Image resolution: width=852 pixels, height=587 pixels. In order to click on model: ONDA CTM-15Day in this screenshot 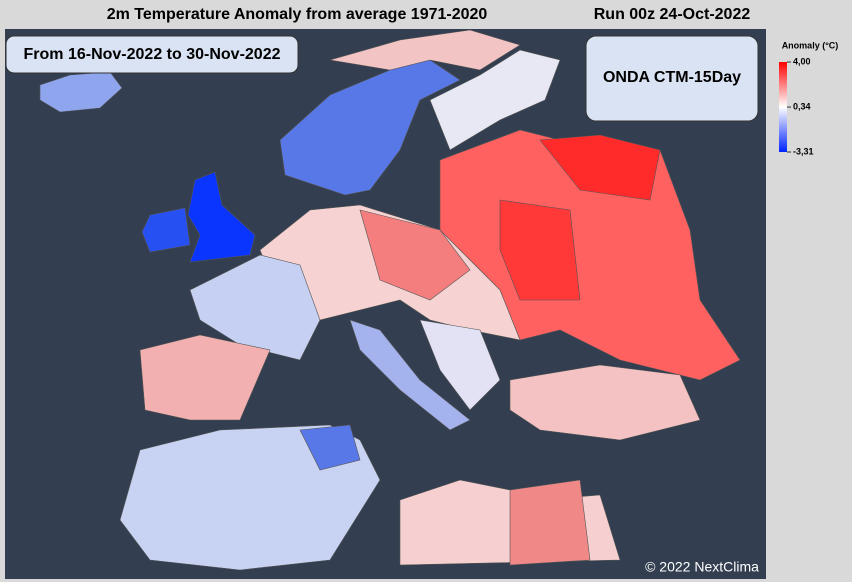, I will do `click(672, 77)`.